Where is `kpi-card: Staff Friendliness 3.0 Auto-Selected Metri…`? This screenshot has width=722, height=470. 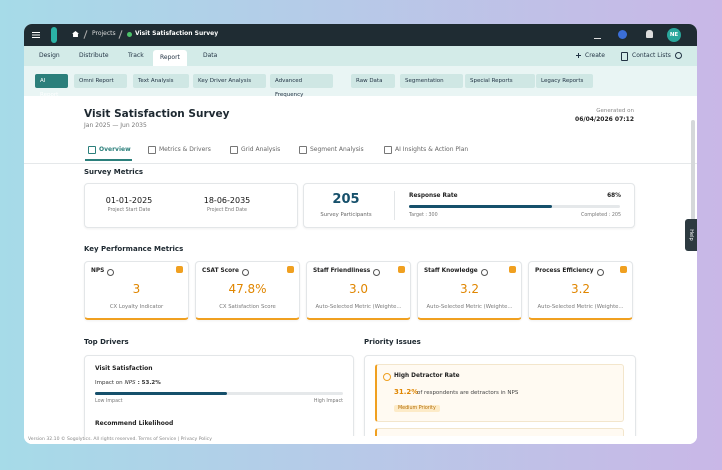
kpi-card: Staff Friendliness 3.0 Auto-Selected Metri… is located at coordinates (358, 290).